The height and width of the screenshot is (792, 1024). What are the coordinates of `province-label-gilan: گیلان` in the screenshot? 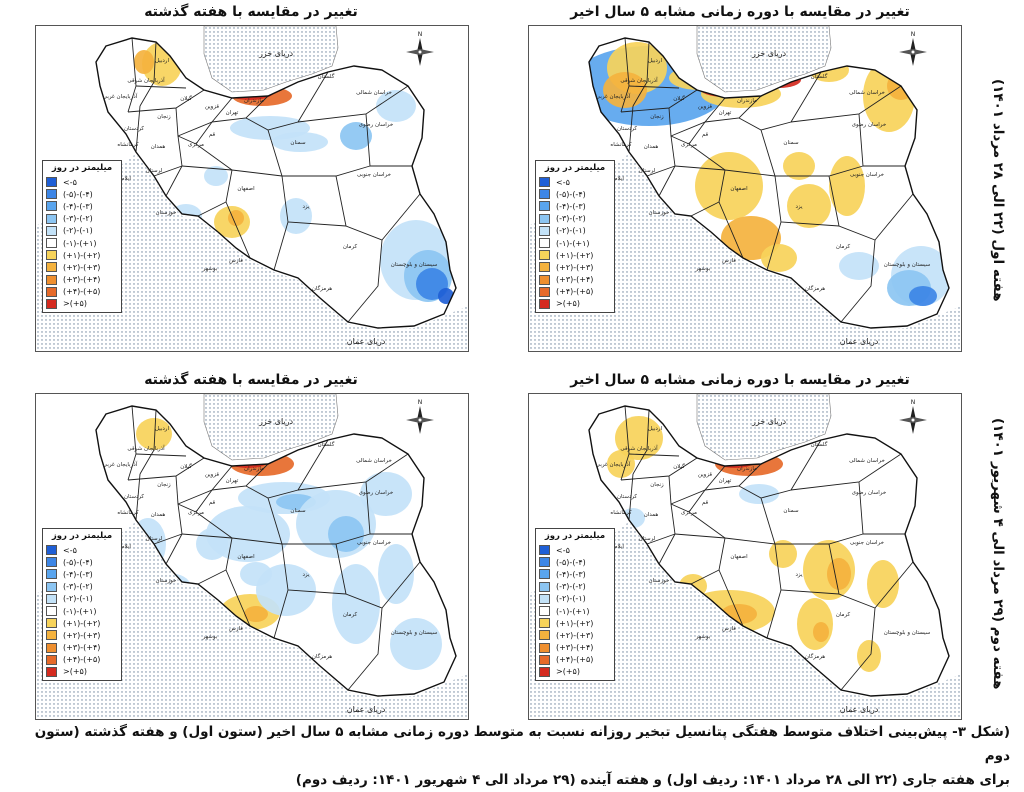 It's located at (679, 466).